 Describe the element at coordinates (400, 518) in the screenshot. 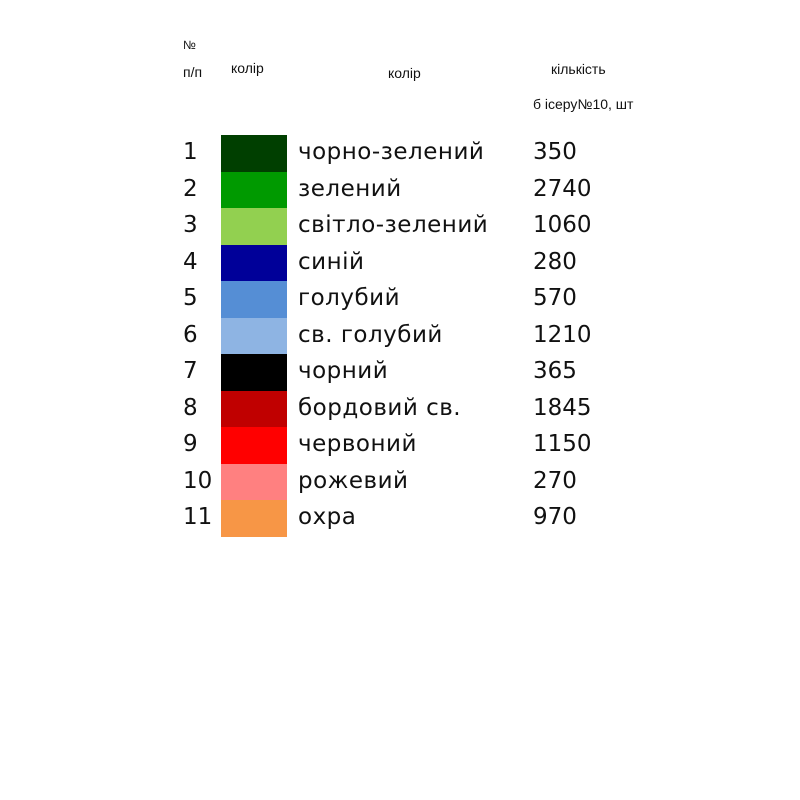

I see `table-row: 11 охра 970` at that location.